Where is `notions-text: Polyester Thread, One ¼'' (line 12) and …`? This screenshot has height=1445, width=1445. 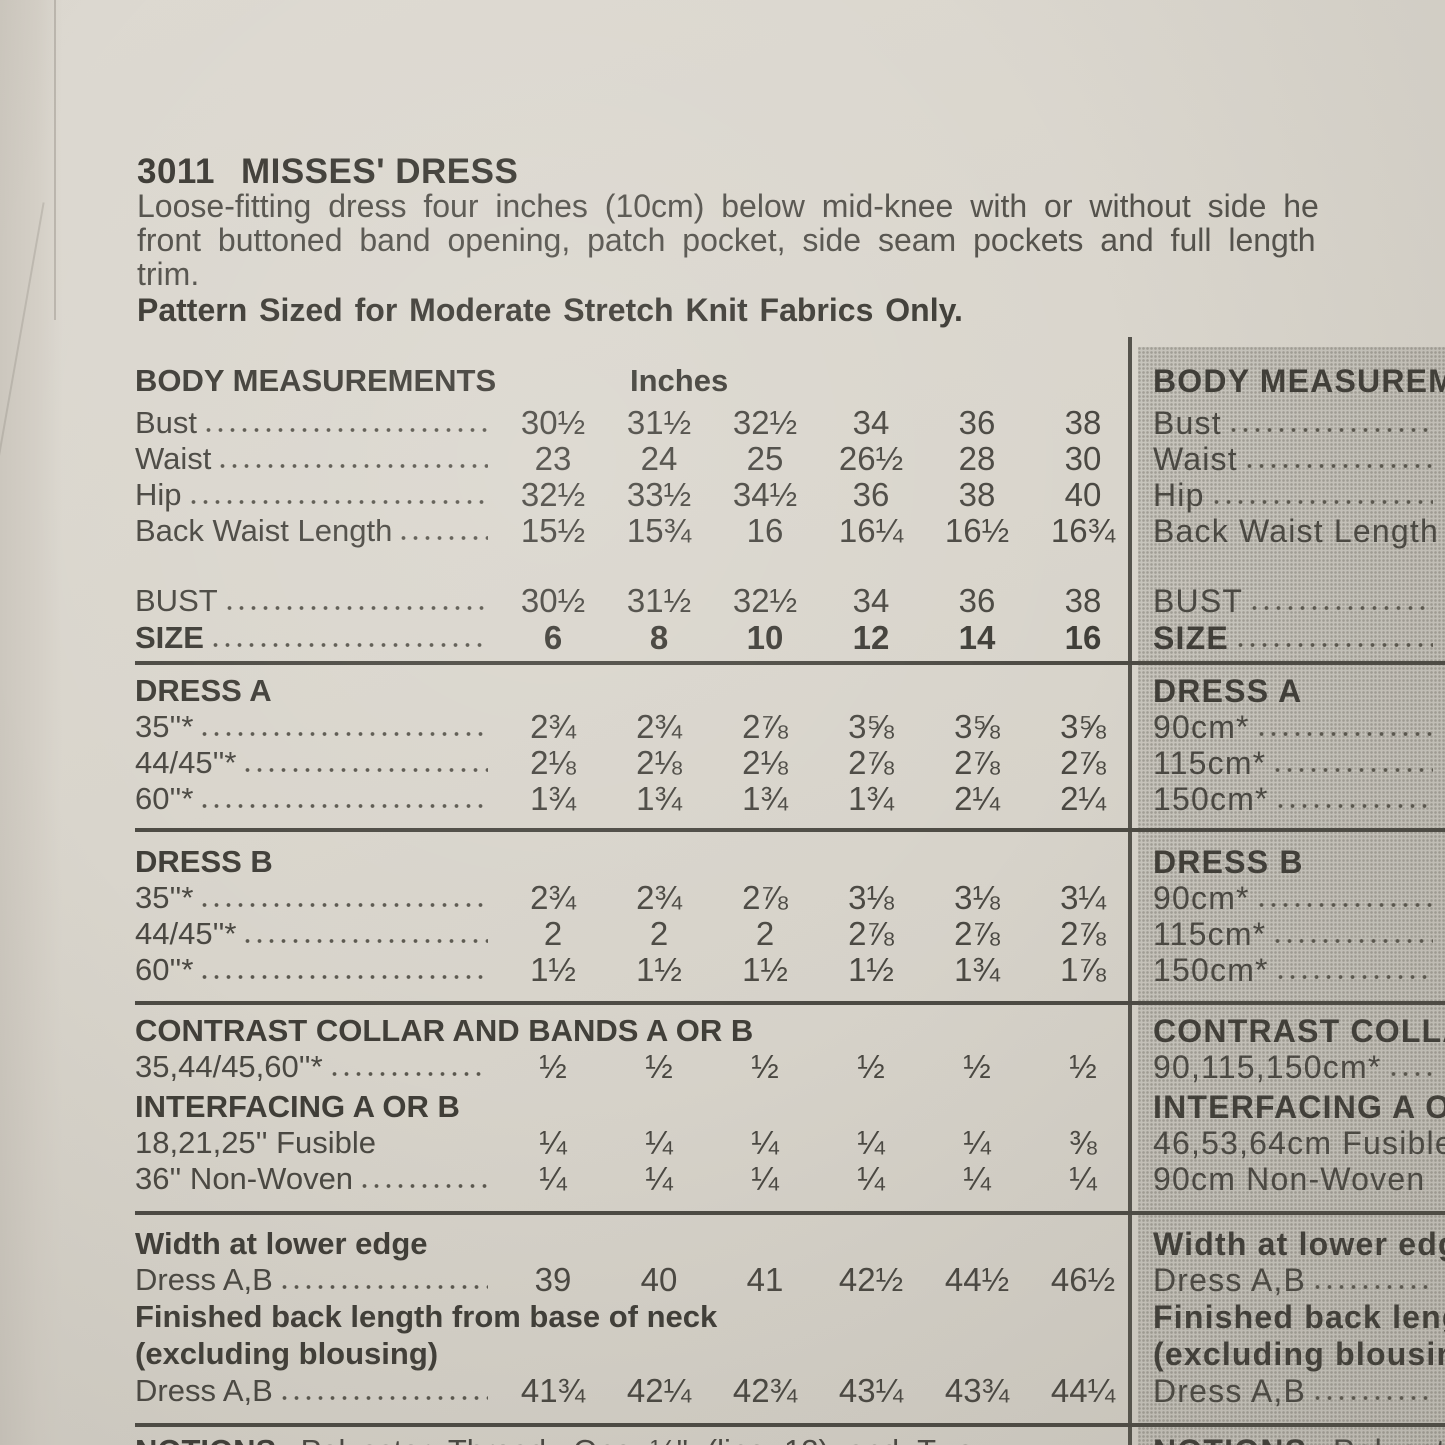
notions-text: Polyester Thread, One ¼'' (line 12) and … is located at coordinates (637, 1439).